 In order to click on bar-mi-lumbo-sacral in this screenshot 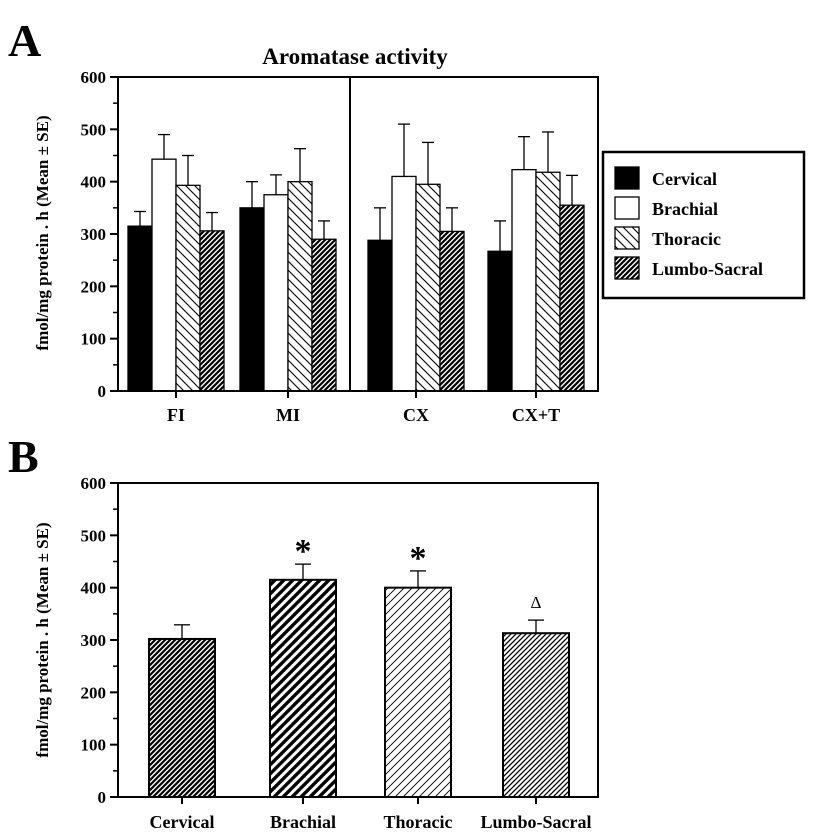, I will do `click(324, 315)`.